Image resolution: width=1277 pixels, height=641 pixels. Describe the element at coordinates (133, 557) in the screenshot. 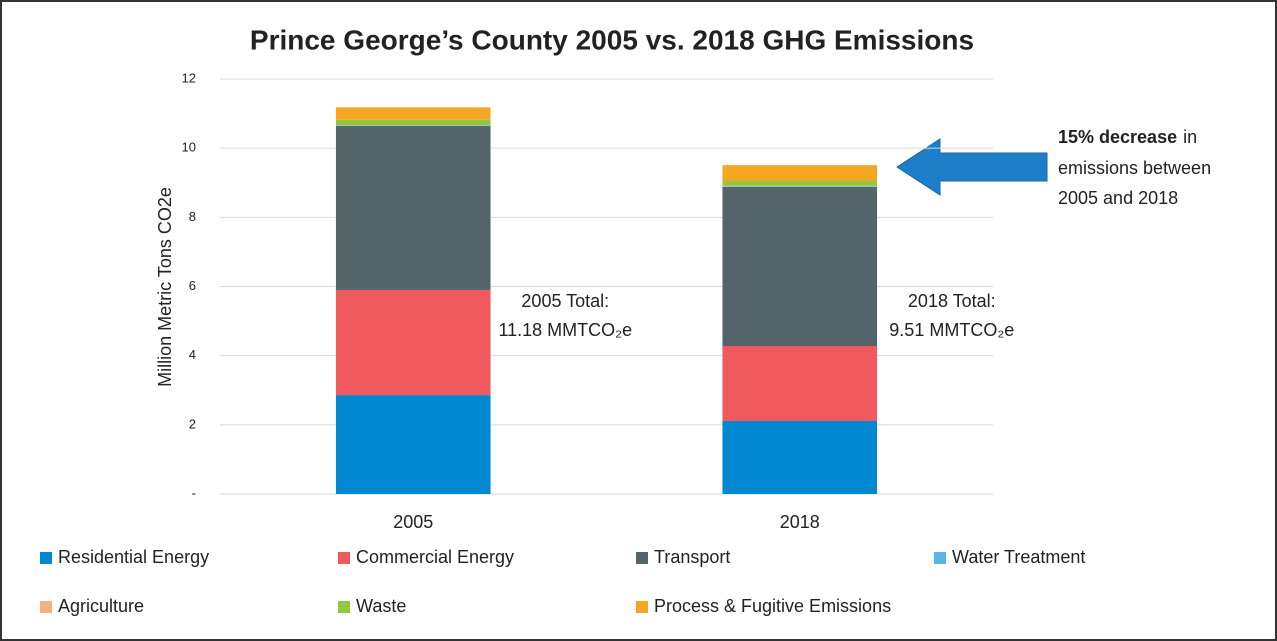

I see `legend-label: Residential Energy` at that location.